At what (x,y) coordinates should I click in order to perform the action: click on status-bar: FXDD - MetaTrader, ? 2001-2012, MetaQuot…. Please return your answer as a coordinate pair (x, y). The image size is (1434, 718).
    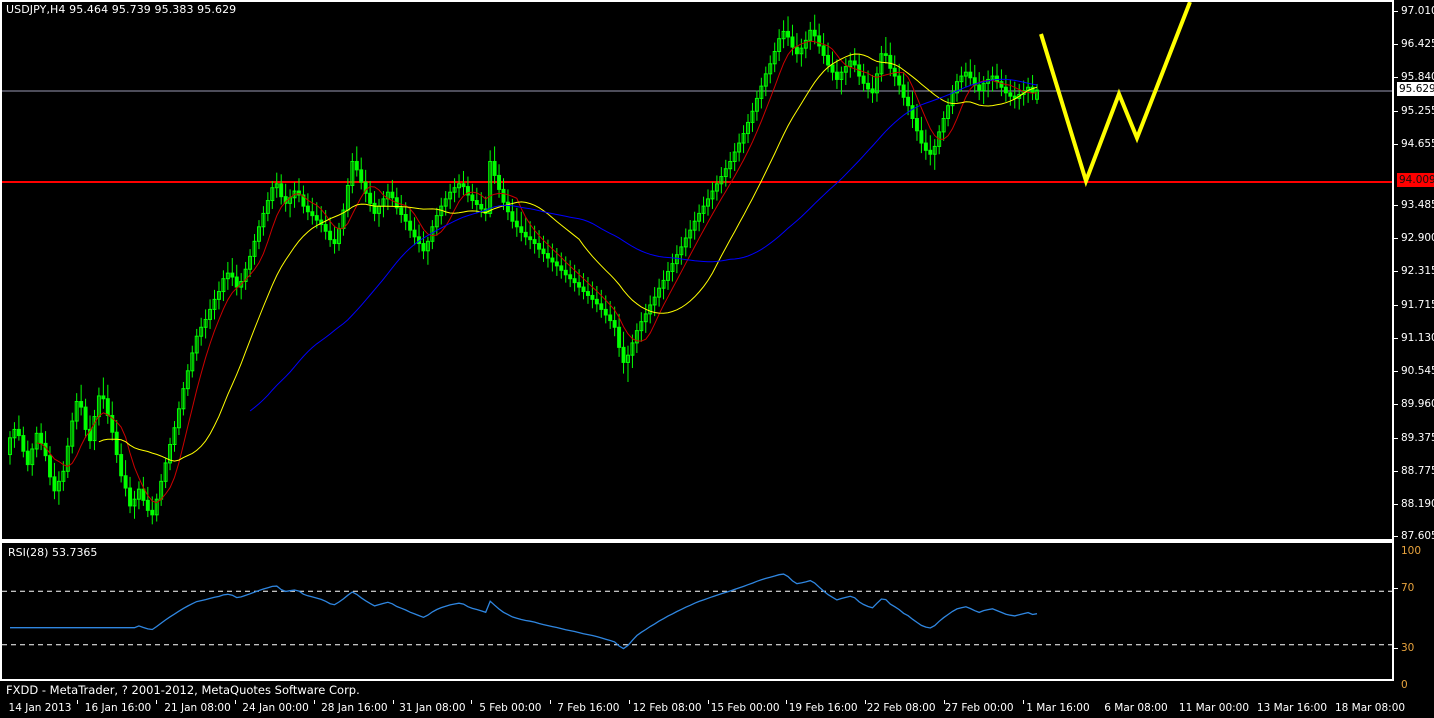
    Looking at the image, I should click on (183, 690).